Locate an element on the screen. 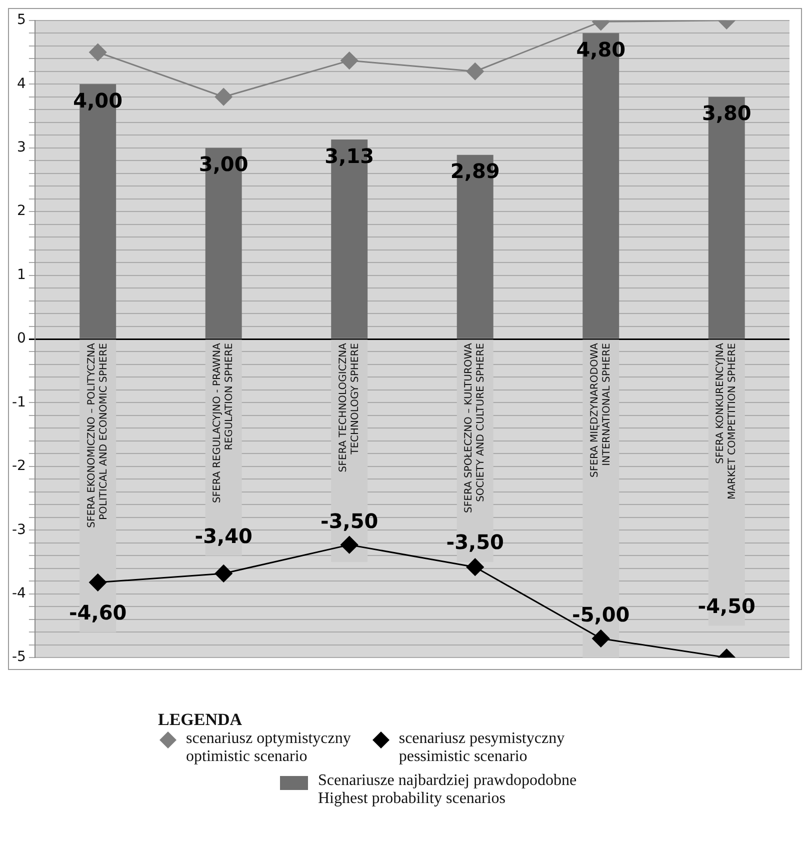  data-label: 3,80 is located at coordinates (727, 113).